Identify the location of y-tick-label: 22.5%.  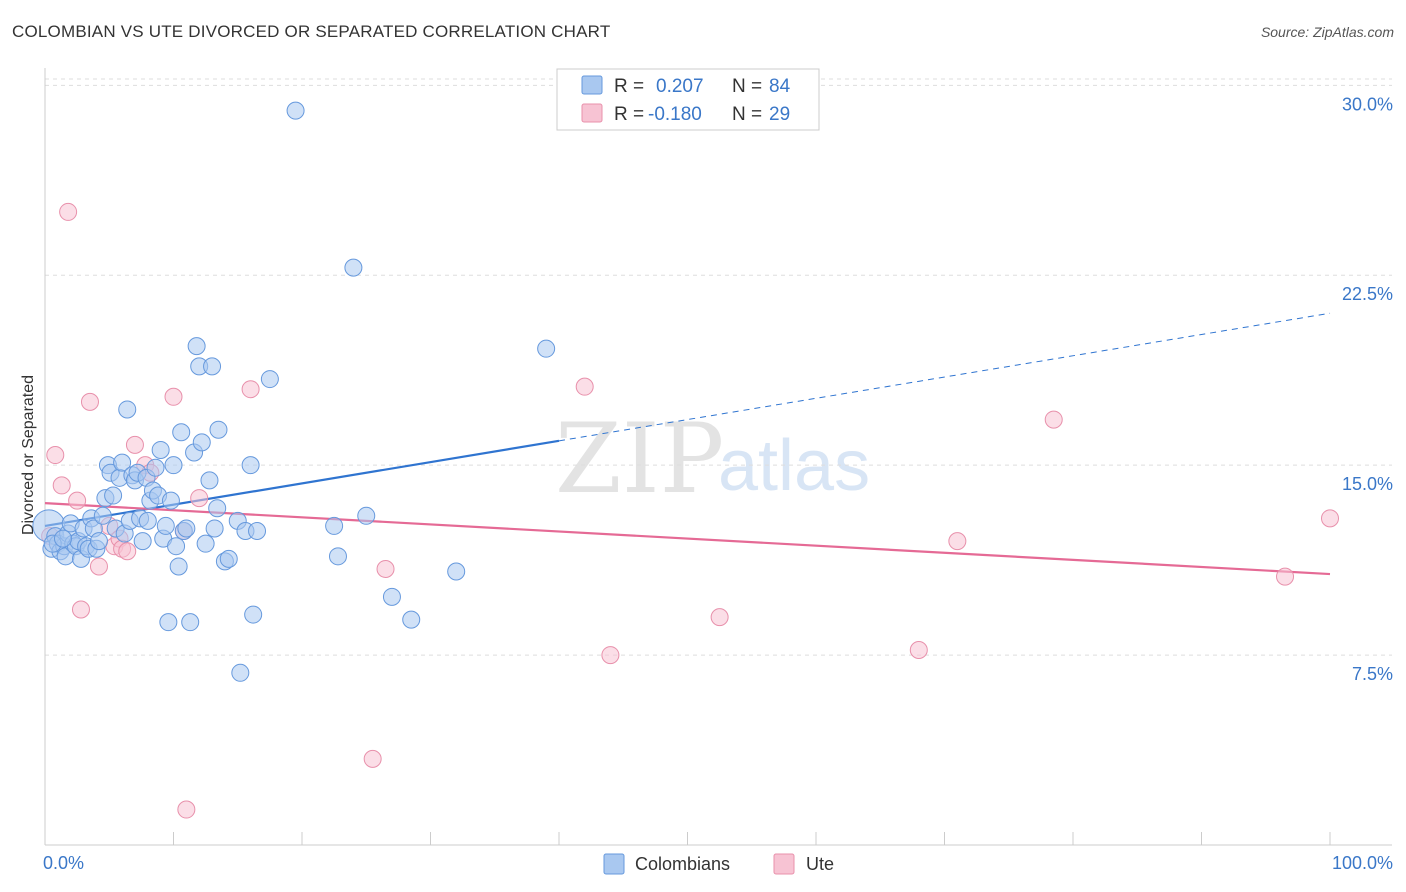
(1367, 294).